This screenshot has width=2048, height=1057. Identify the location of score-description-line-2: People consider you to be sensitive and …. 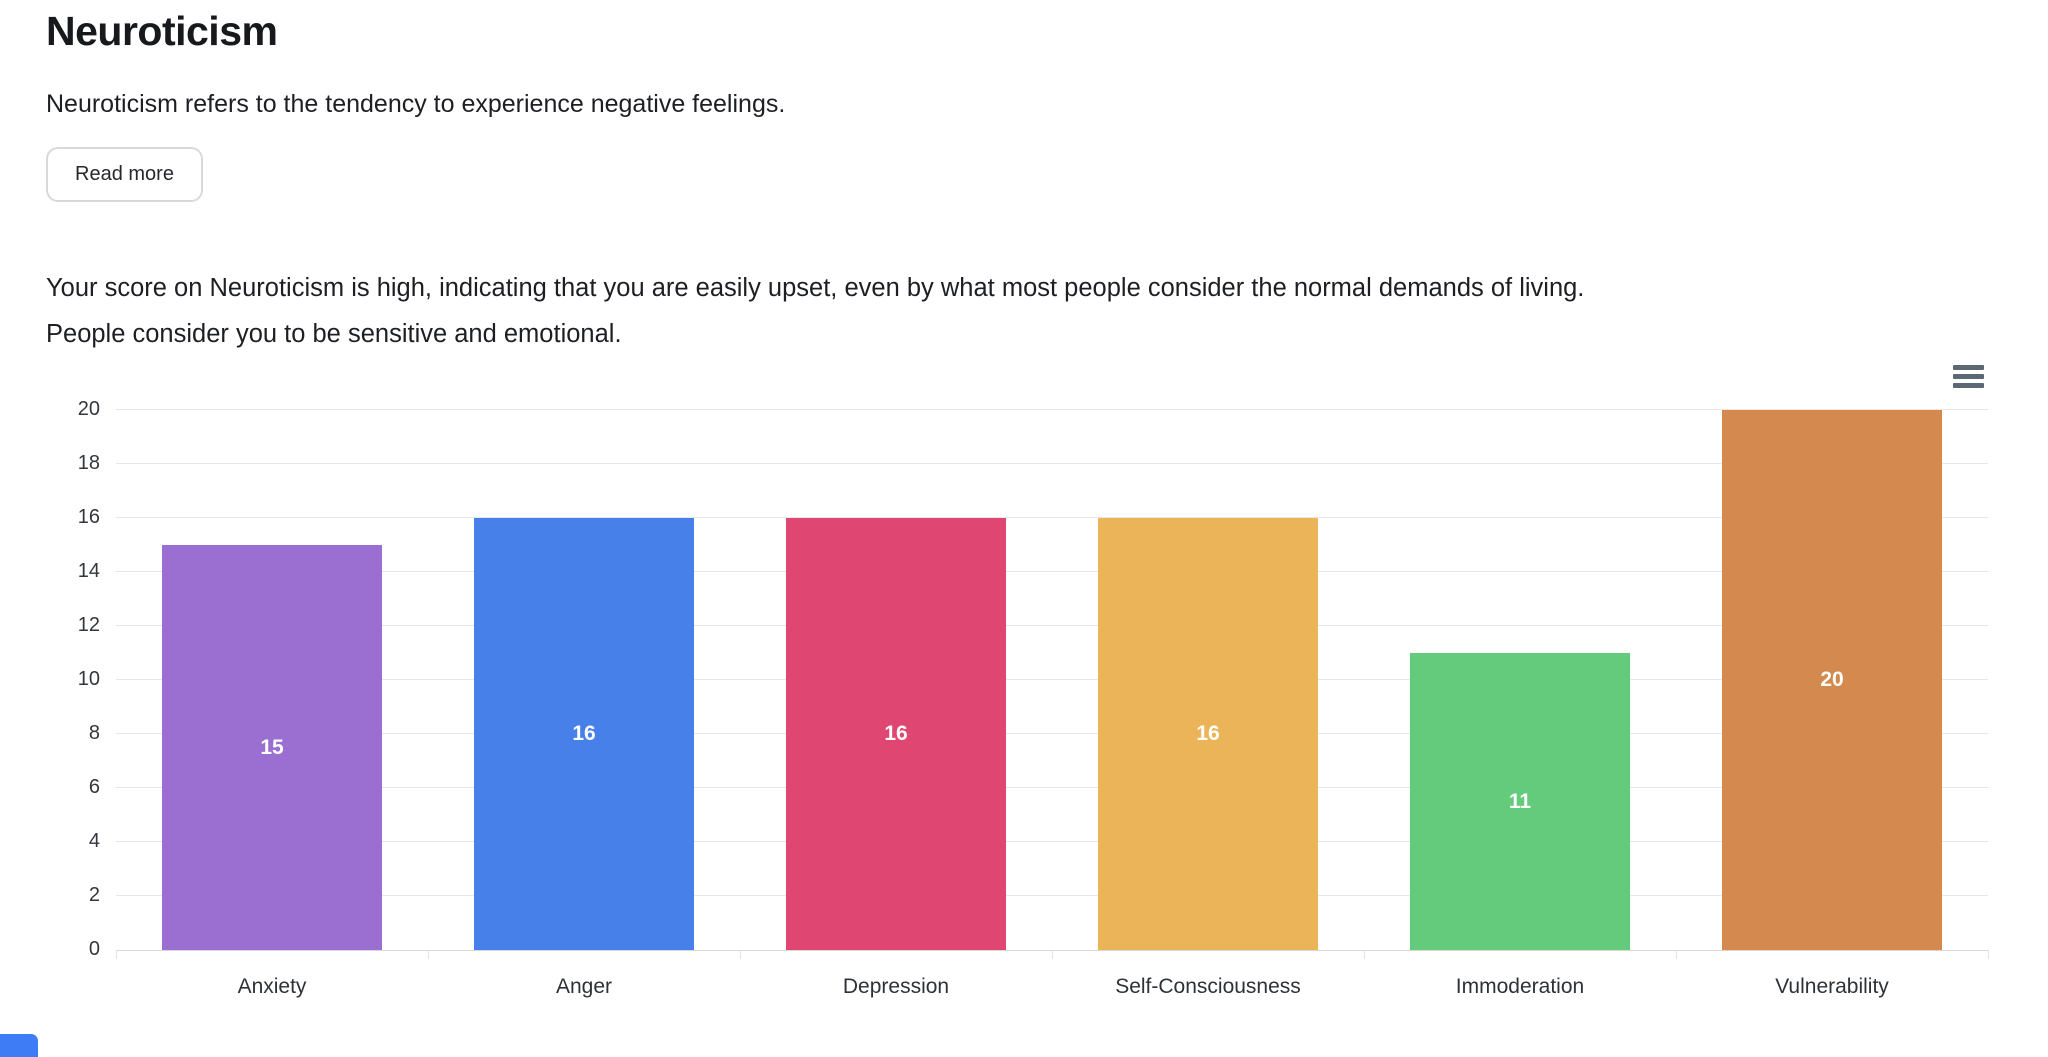
(334, 334).